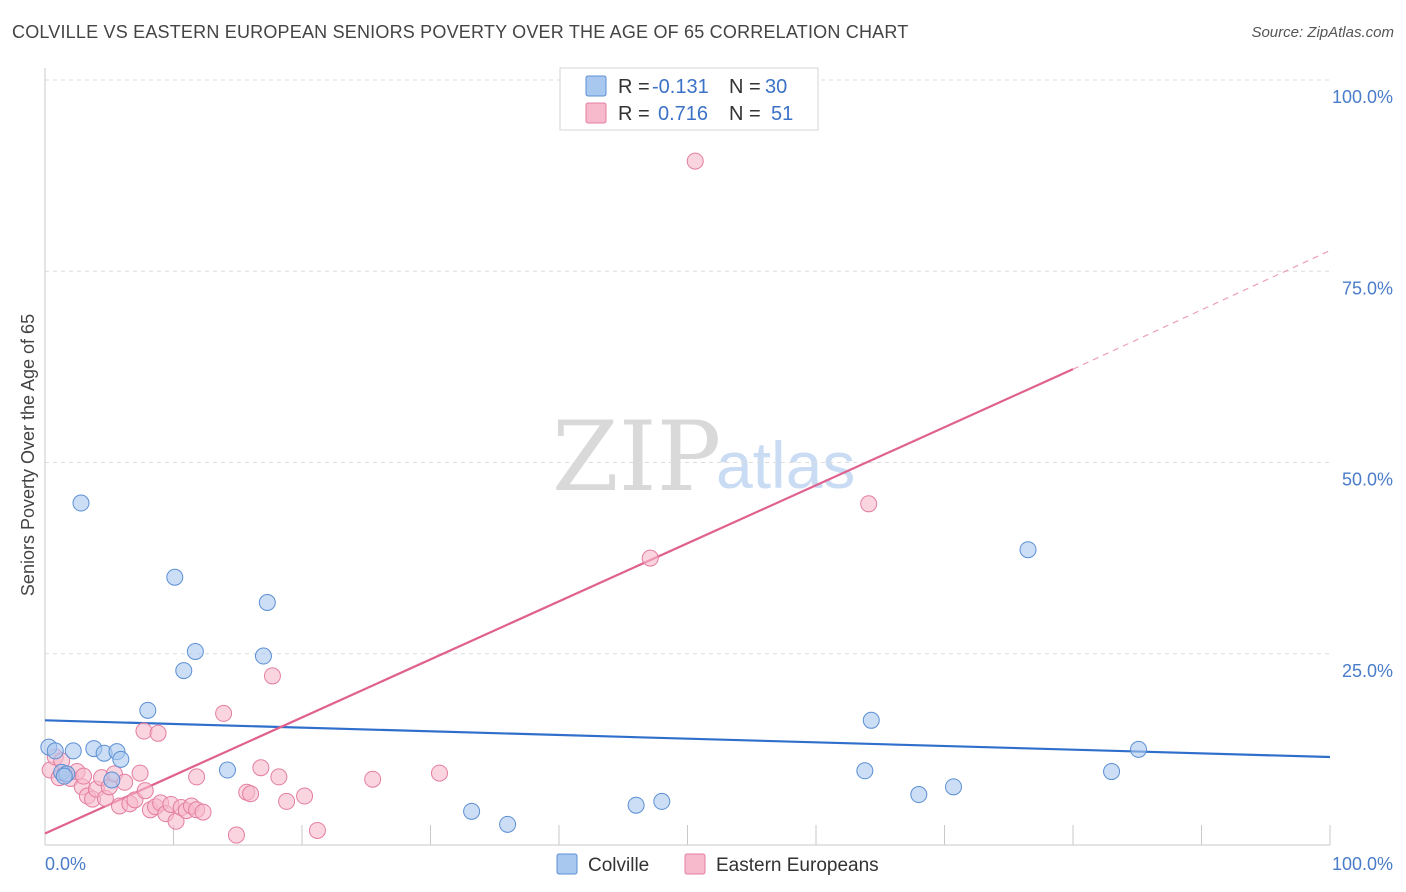 The width and height of the screenshot is (1406, 892). Describe the element at coordinates (596, 86) in the screenshot. I see `legend-swatch-colville` at that location.